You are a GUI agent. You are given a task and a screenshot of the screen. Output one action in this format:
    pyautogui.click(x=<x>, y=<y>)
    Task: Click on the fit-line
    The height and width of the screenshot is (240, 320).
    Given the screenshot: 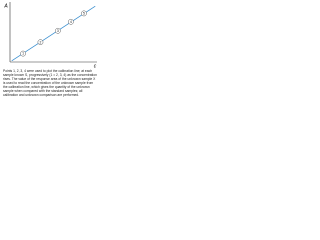 What is the action you would take?
    pyautogui.click(x=53, y=33)
    